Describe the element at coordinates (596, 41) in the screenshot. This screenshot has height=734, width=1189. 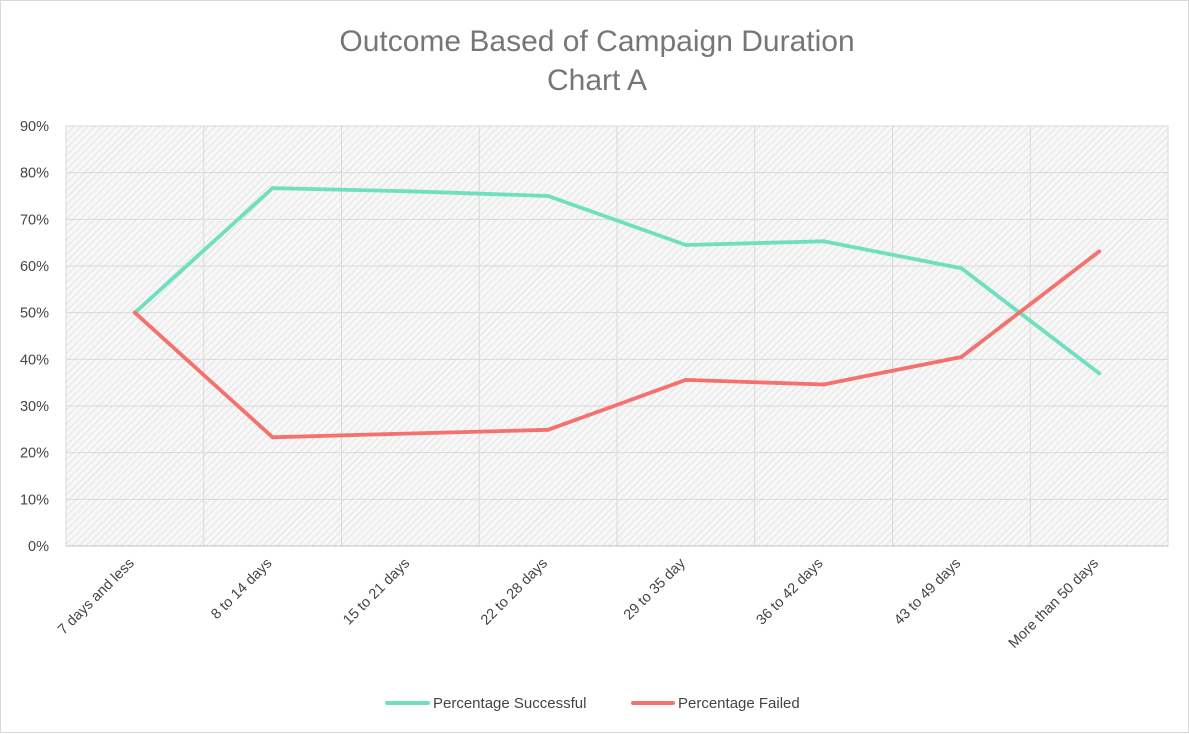
I see `chart-title: Outcome Based of Campaign Duration` at that location.